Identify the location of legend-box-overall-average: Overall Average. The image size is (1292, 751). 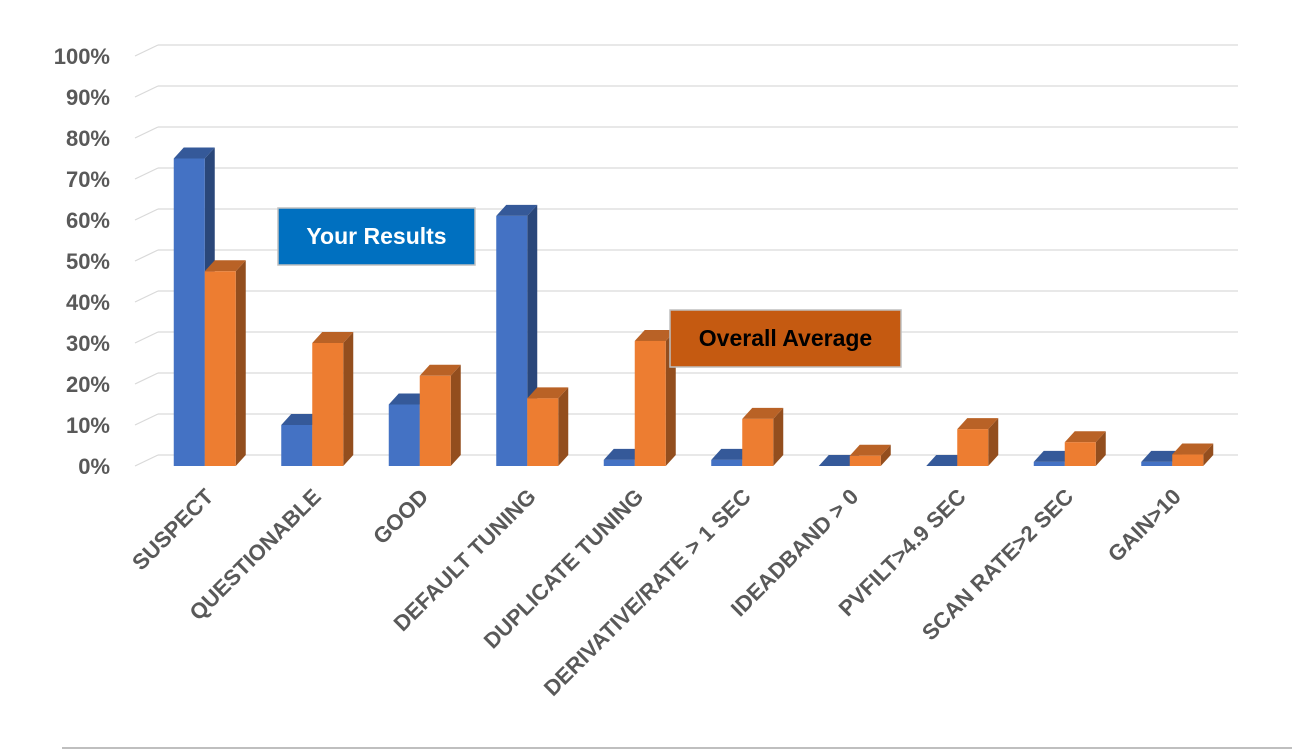
(785, 338).